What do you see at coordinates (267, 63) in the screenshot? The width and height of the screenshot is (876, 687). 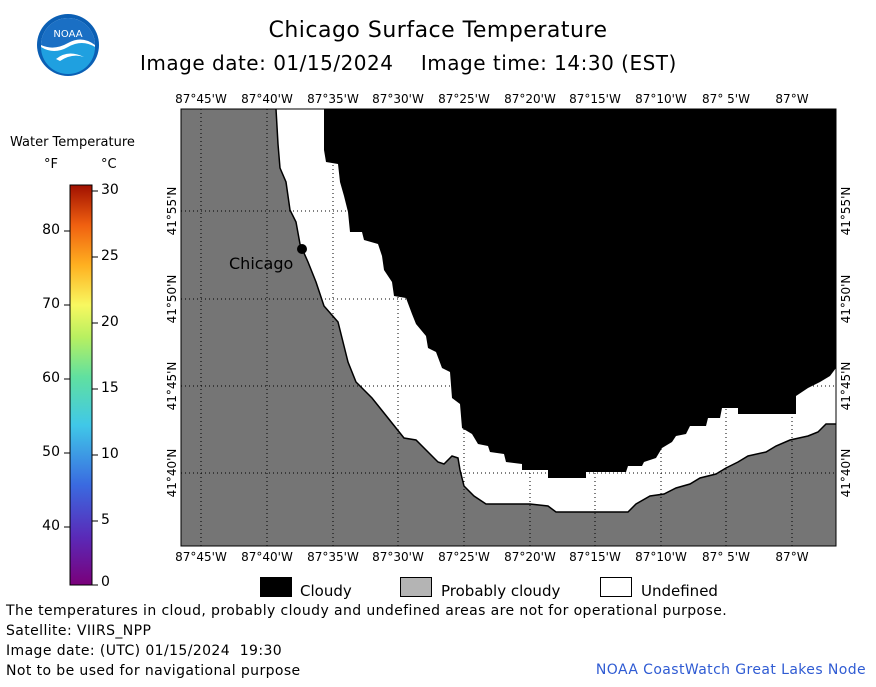 I see `image-date-label: Image date: 01/15/2024` at bounding box center [267, 63].